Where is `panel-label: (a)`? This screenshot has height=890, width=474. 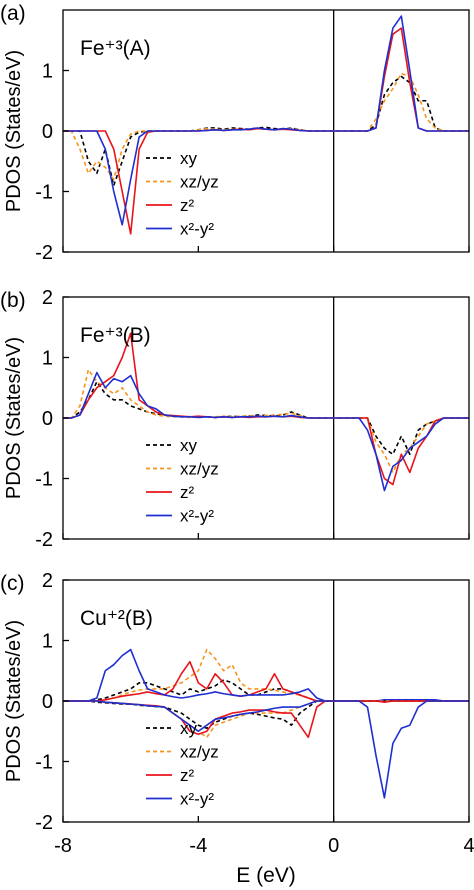
panel-label: (a) is located at coordinates (13, 13).